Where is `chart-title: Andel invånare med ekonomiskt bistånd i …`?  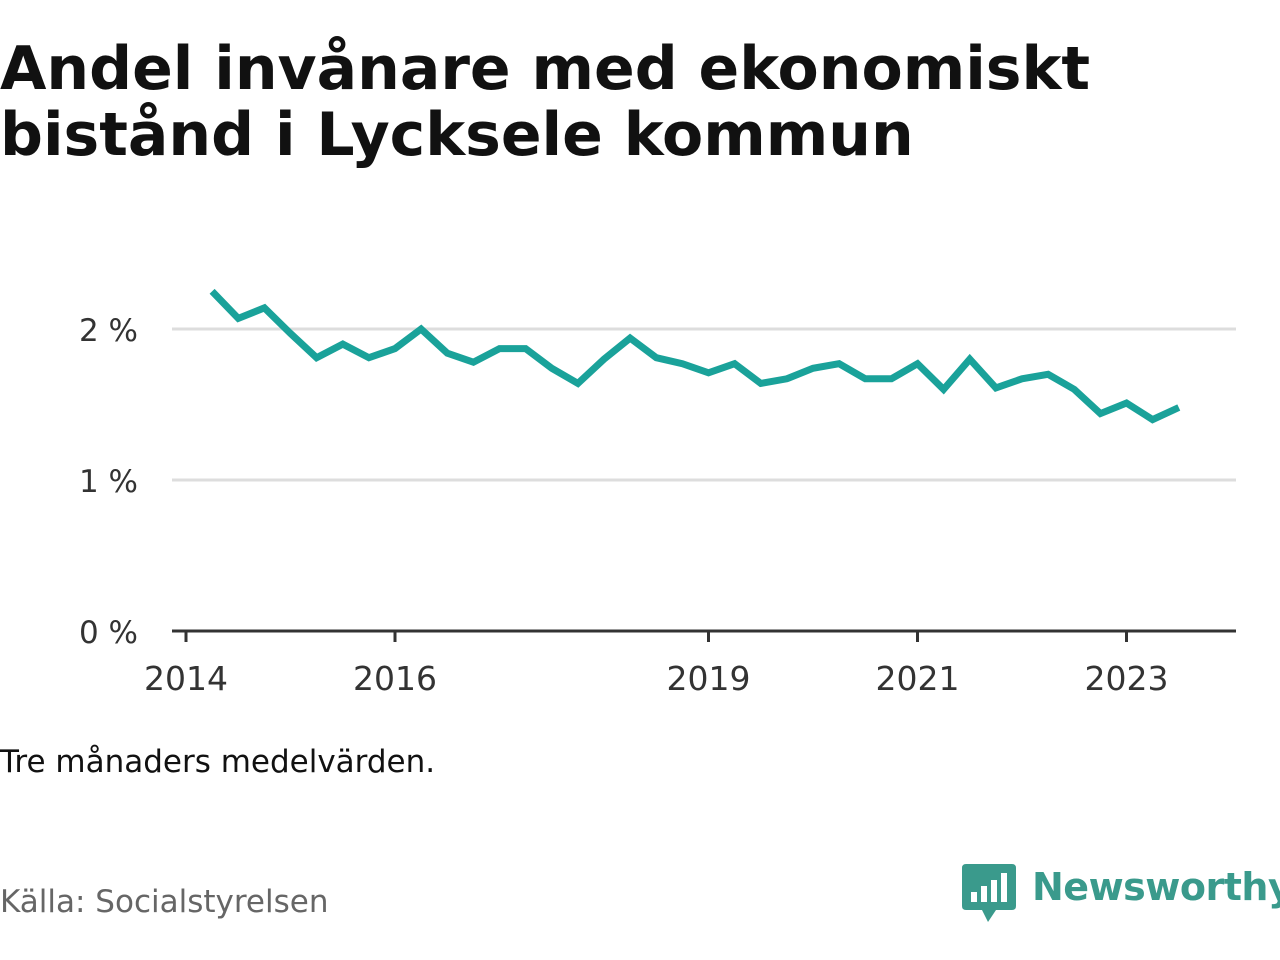
chart-title: Andel invånare med ekonomiskt bistånd i … is located at coordinates (545, 102).